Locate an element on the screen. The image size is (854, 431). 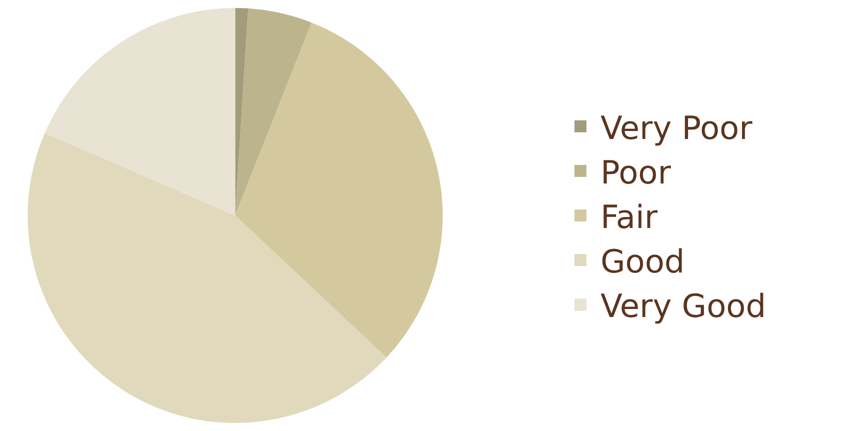
legend-label: Good is located at coordinates (642, 261).